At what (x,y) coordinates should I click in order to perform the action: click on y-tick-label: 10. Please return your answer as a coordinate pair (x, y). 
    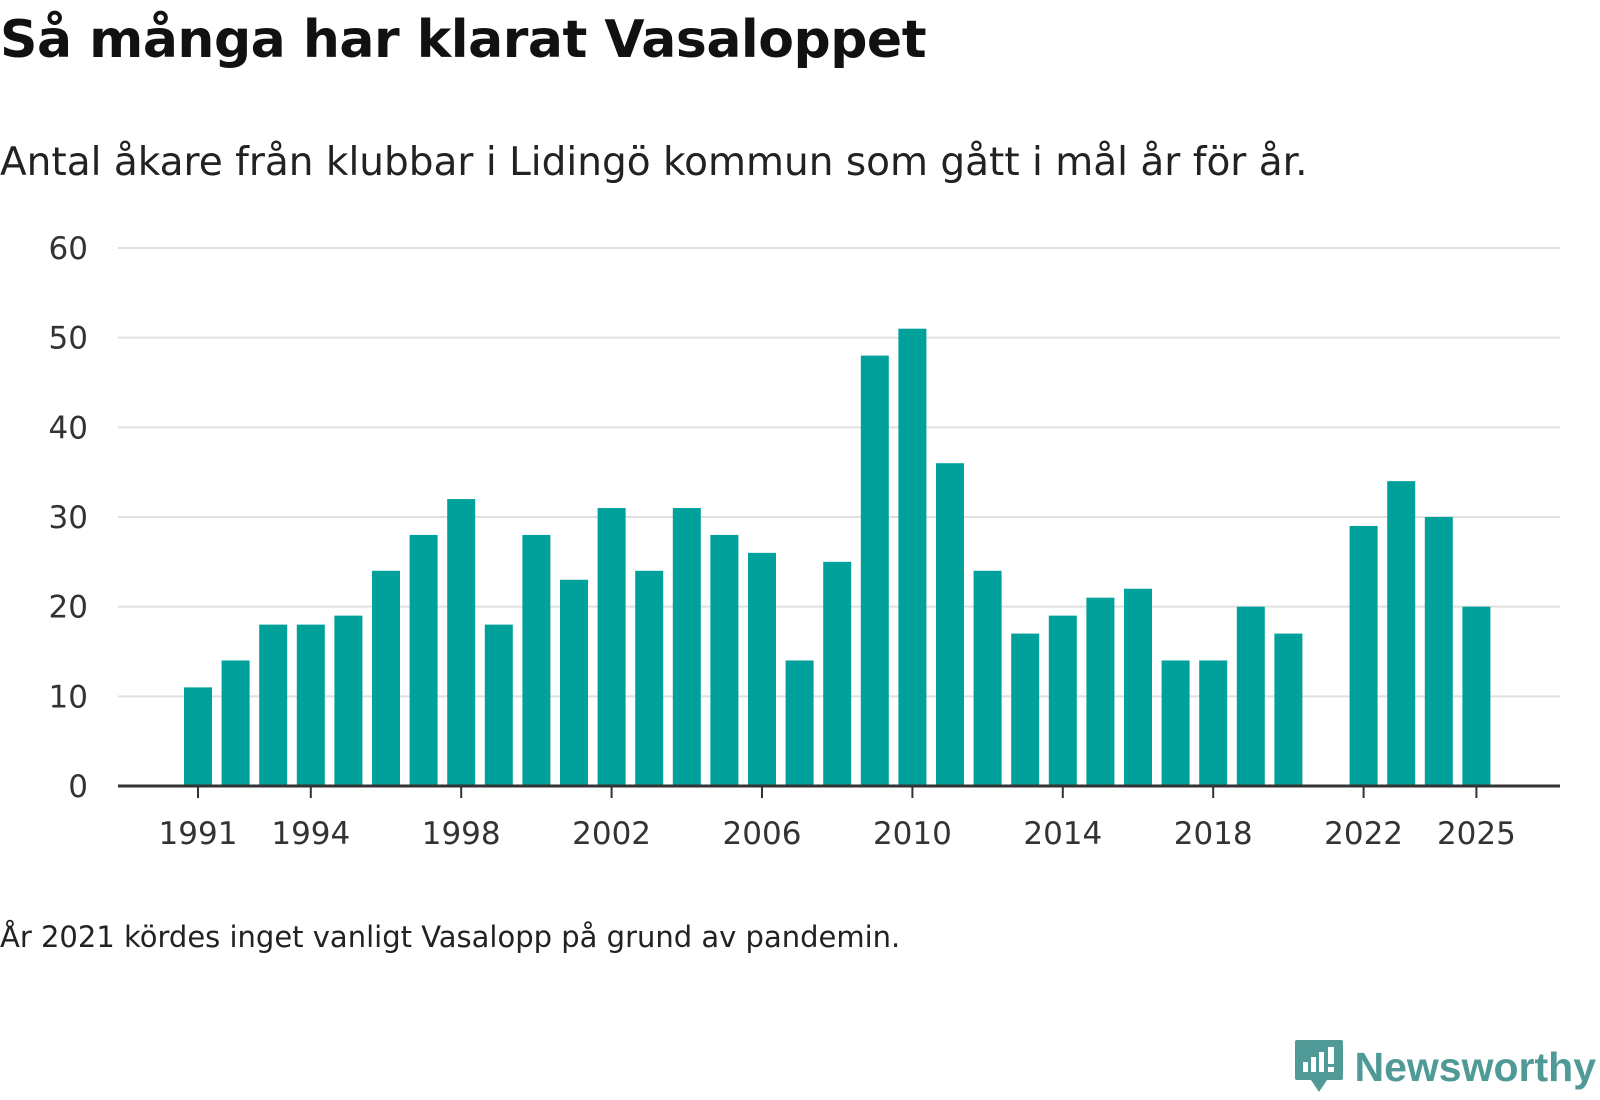
    Looking at the image, I should click on (68, 697).